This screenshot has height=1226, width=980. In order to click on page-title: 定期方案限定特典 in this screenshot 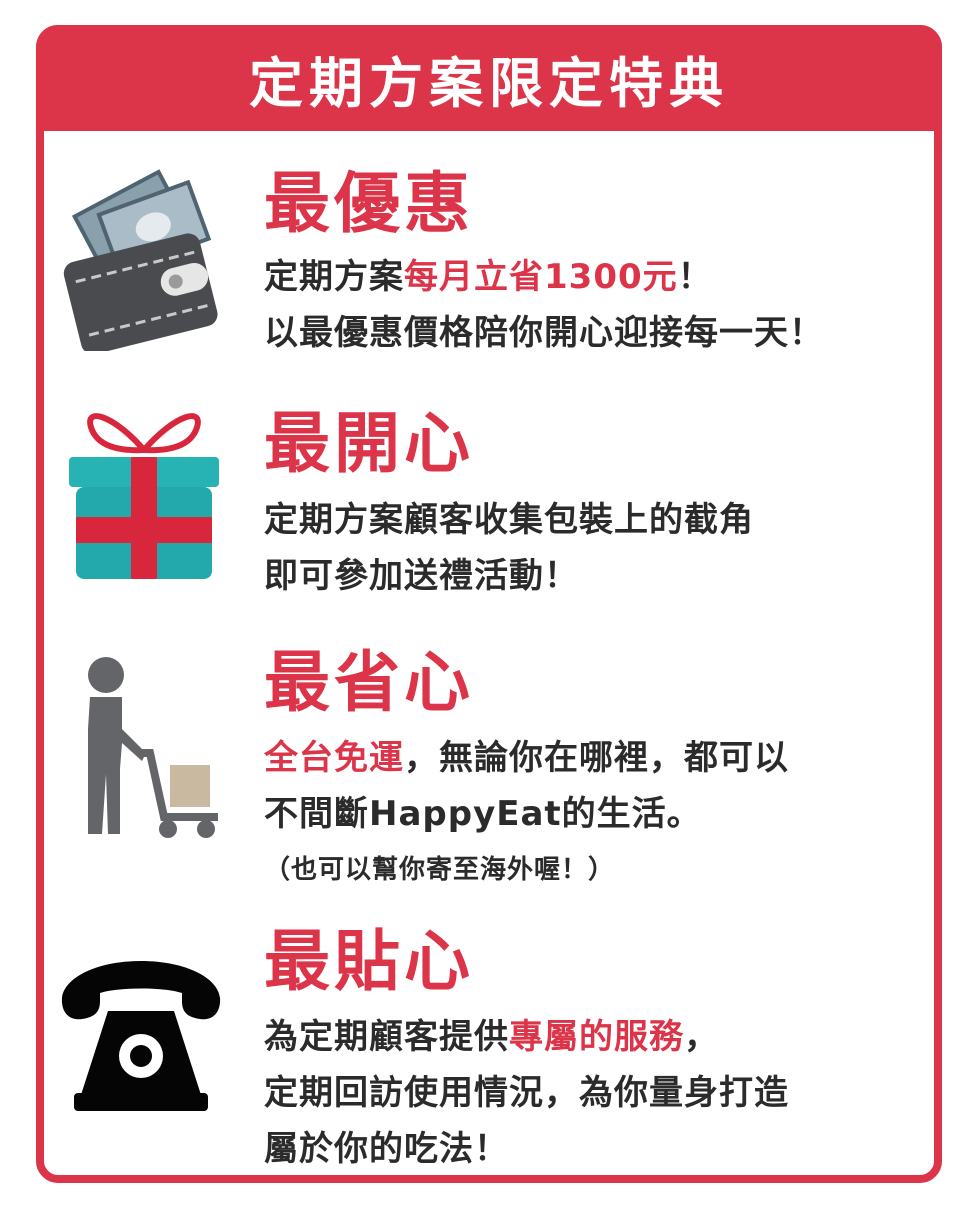, I will do `click(489, 83)`.